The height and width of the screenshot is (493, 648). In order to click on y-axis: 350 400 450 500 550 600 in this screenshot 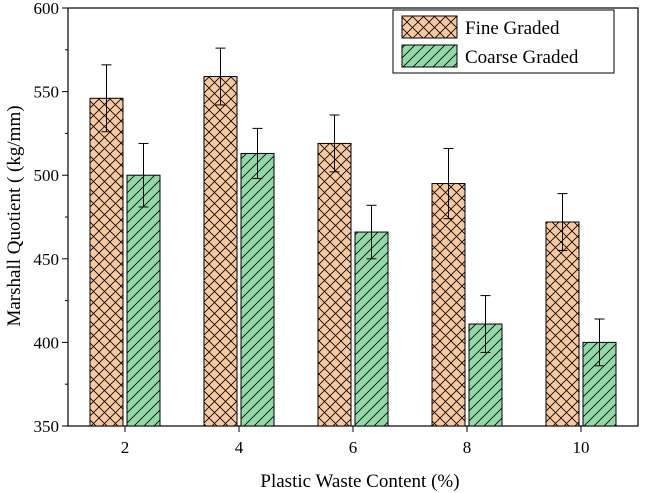, I will do `click(51, 218)`.